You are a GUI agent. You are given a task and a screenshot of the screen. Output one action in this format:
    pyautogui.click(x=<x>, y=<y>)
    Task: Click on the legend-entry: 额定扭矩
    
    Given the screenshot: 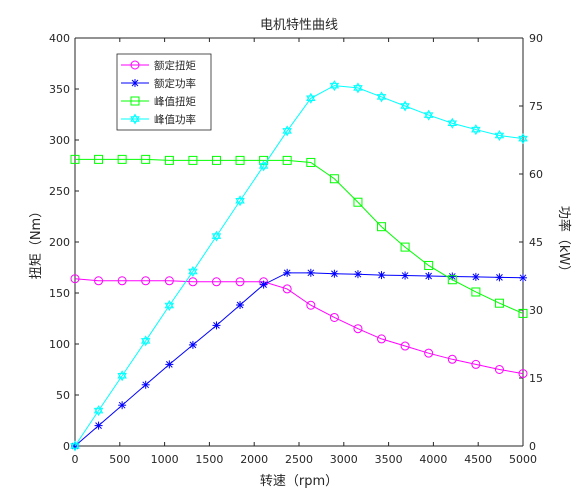 What is the action you would take?
    pyautogui.click(x=158, y=65)
    